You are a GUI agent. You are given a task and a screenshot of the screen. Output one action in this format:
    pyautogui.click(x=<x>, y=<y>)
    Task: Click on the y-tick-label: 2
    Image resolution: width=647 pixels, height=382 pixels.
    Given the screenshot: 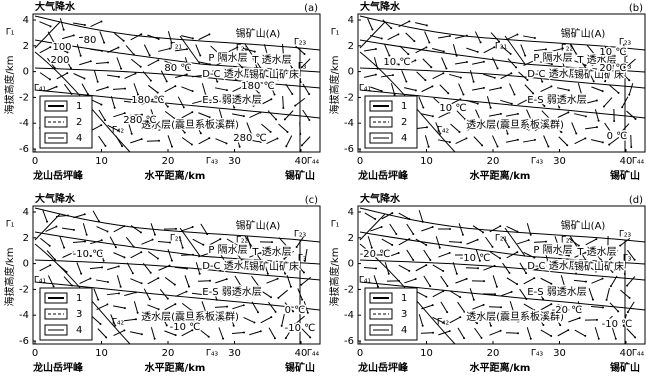 What is the action you would take?
    pyautogui.click(x=351, y=46)
    